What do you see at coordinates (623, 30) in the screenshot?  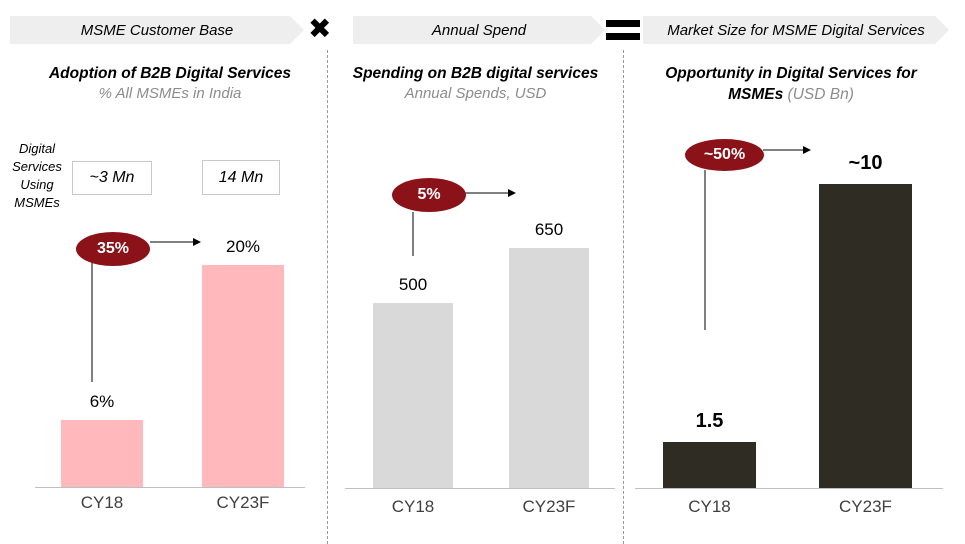 I see `equals-icon` at bounding box center [623, 30].